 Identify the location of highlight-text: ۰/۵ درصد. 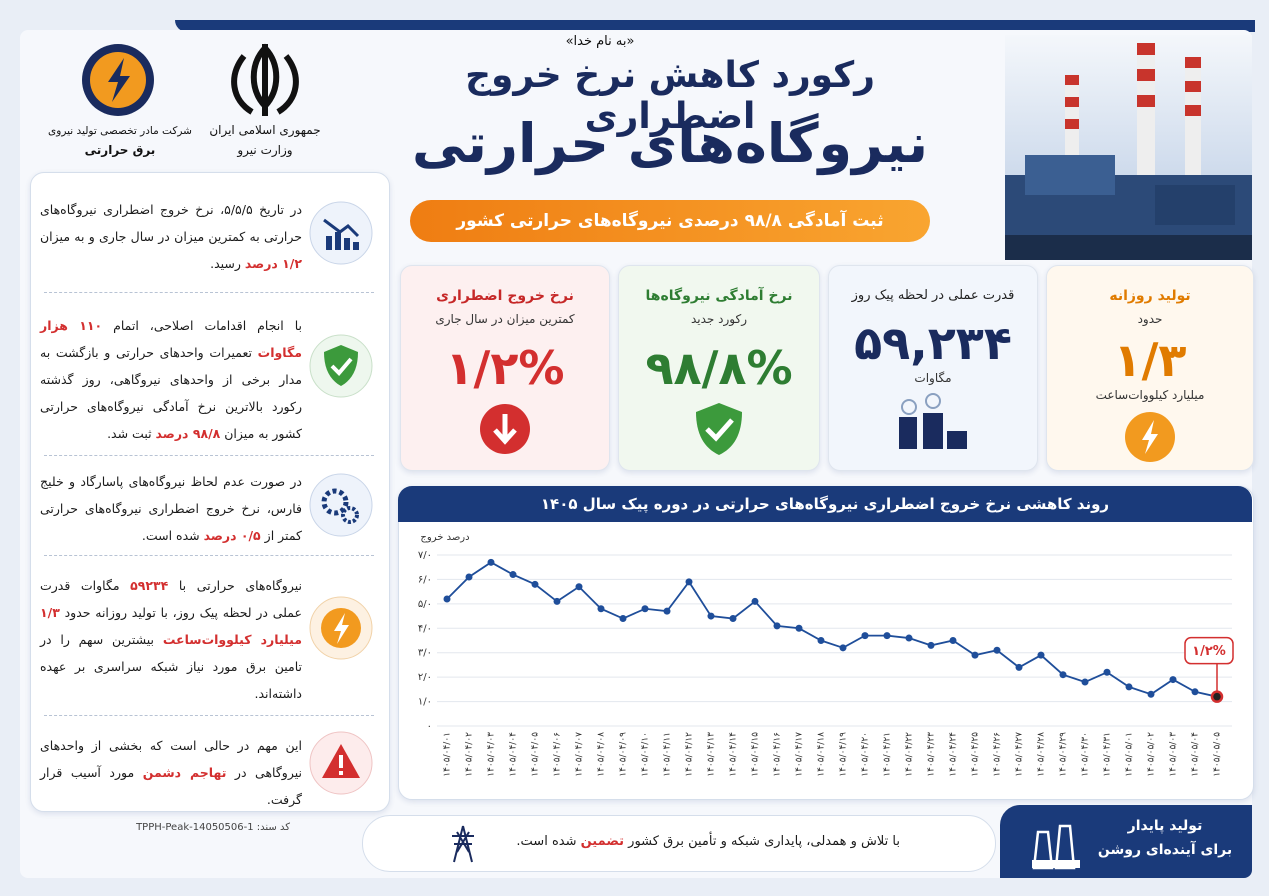
(232, 535).